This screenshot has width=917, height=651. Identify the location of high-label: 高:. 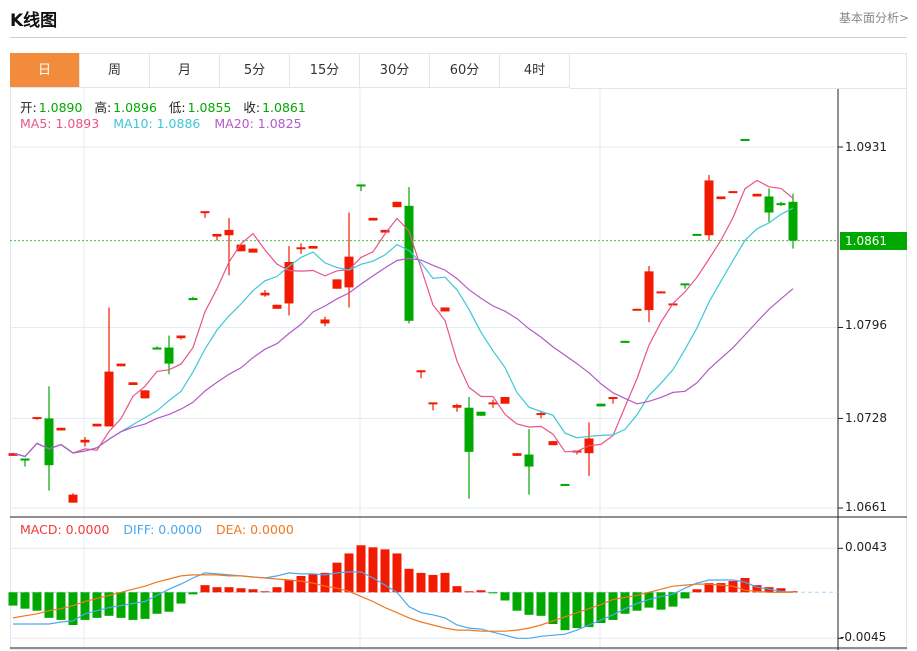
(103, 107).